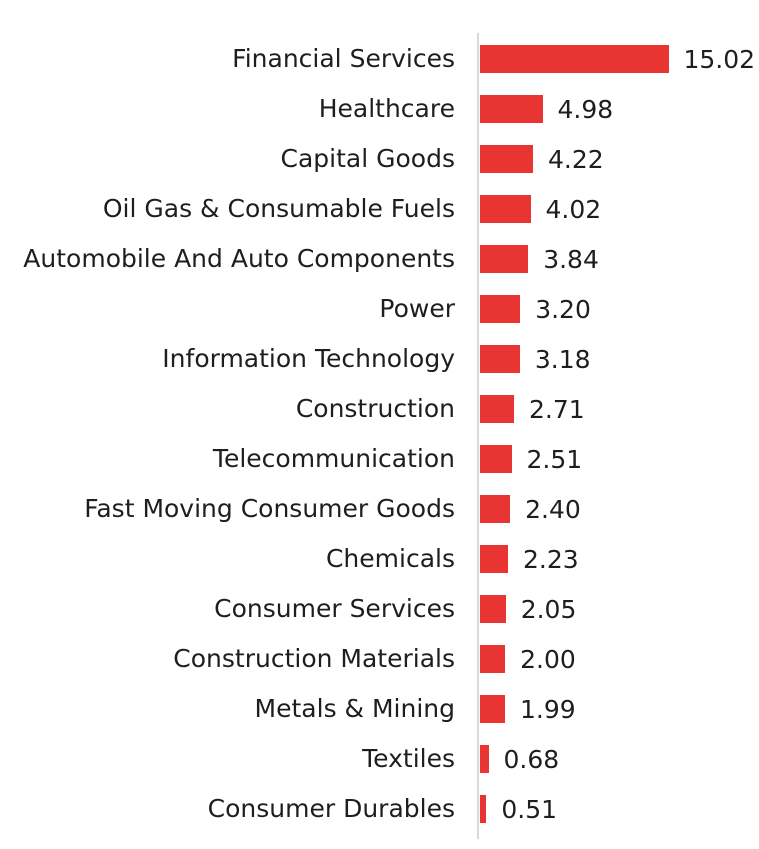 The width and height of the screenshot is (759, 849). Describe the element at coordinates (618, 309) in the screenshot. I see `bar-area: 3.20` at that location.